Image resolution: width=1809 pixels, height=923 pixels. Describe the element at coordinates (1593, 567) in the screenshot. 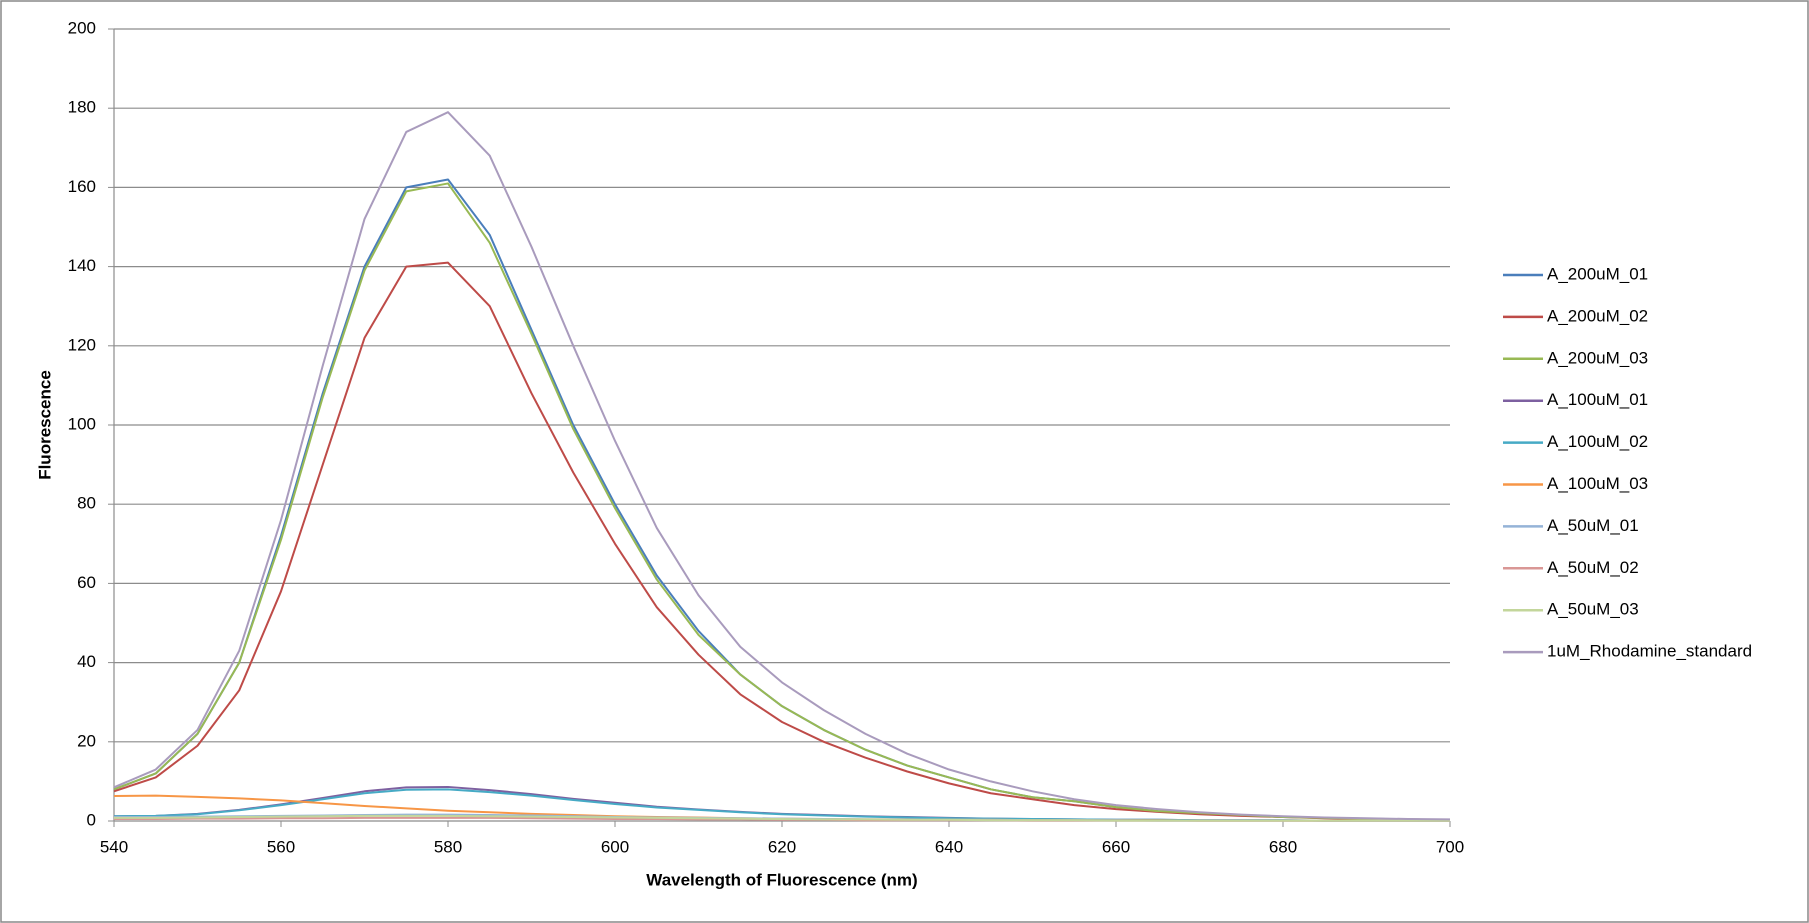

I see `legend-label: A_50uM_02` at that location.